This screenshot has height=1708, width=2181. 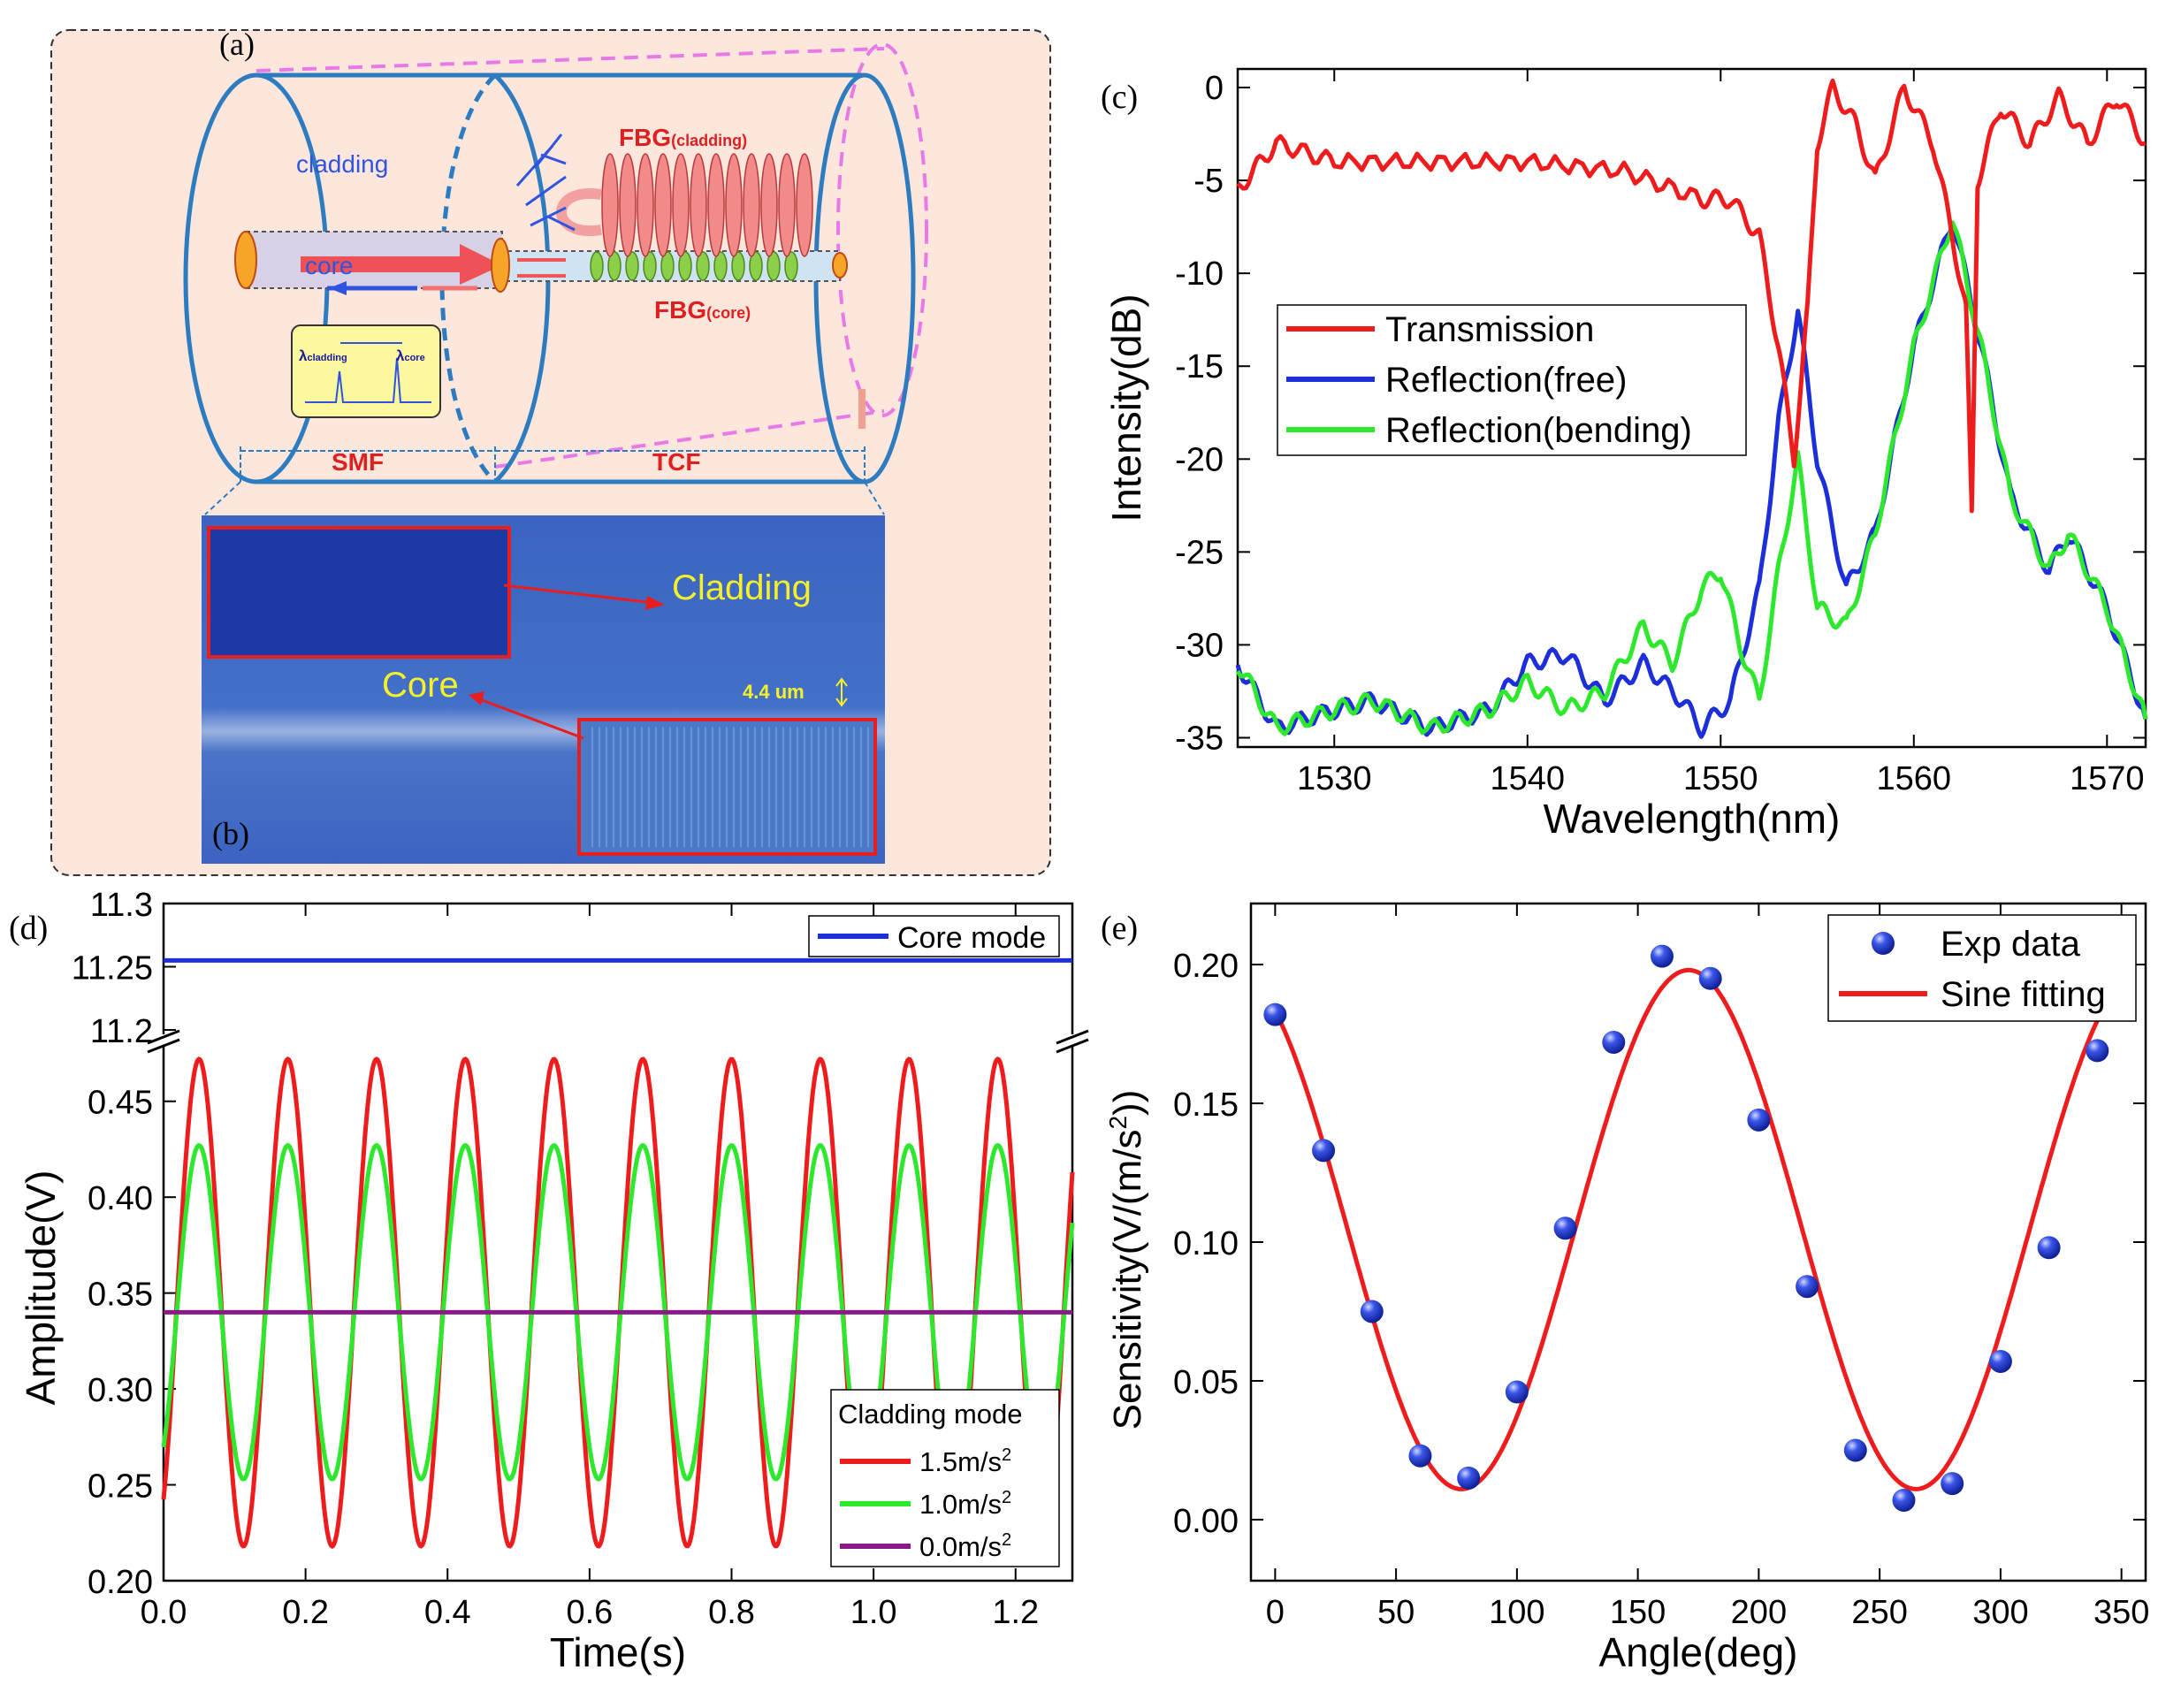 What do you see at coordinates (1884, 943) in the screenshot?
I see `legend-swatch` at bounding box center [1884, 943].